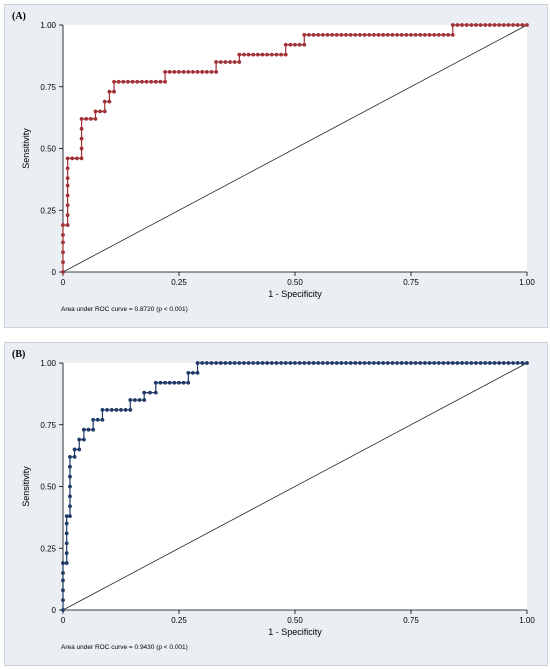 The image size is (550, 669). What do you see at coordinates (48, 210) in the screenshot?
I see `y-tick-label: 0.25` at bounding box center [48, 210].